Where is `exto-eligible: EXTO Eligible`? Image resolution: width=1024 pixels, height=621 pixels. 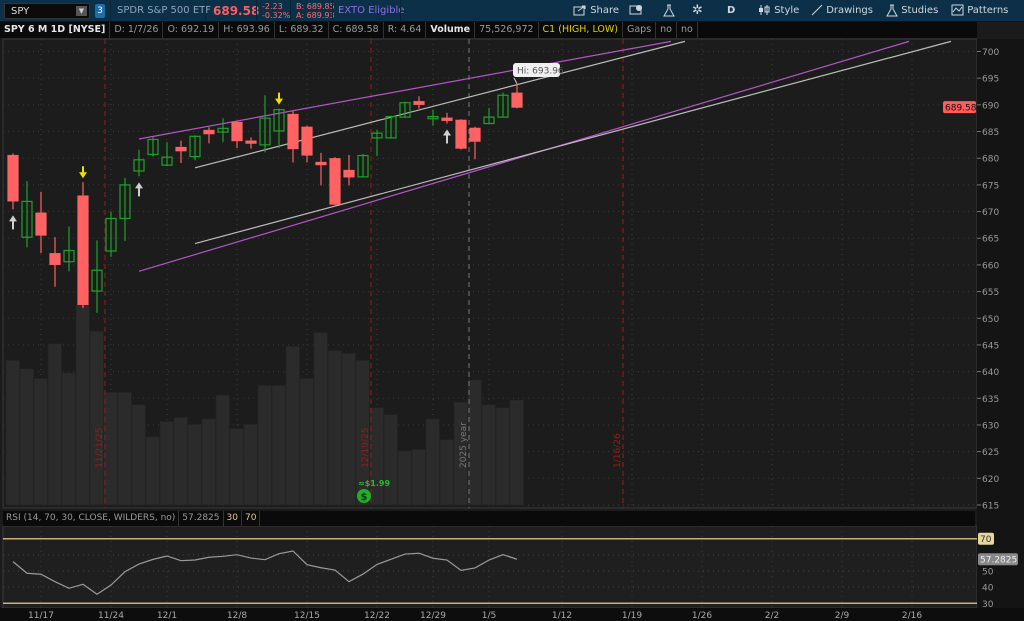 exto-eligible: EXTO Eligible is located at coordinates (371, 10).